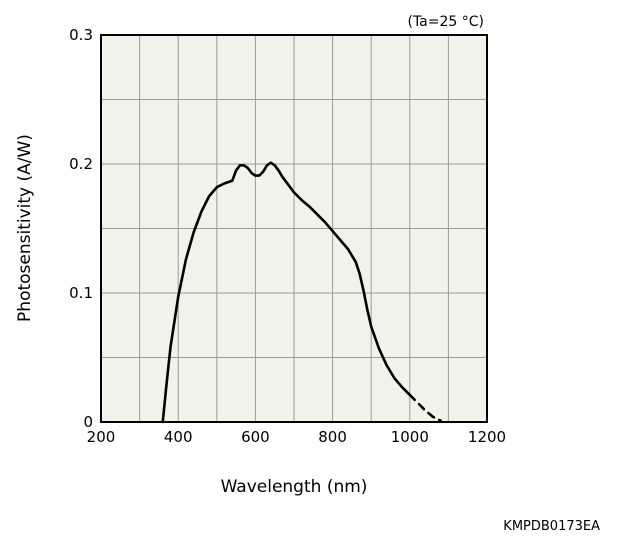  I want to click on x-tick-label: 1200, so click(487, 437).